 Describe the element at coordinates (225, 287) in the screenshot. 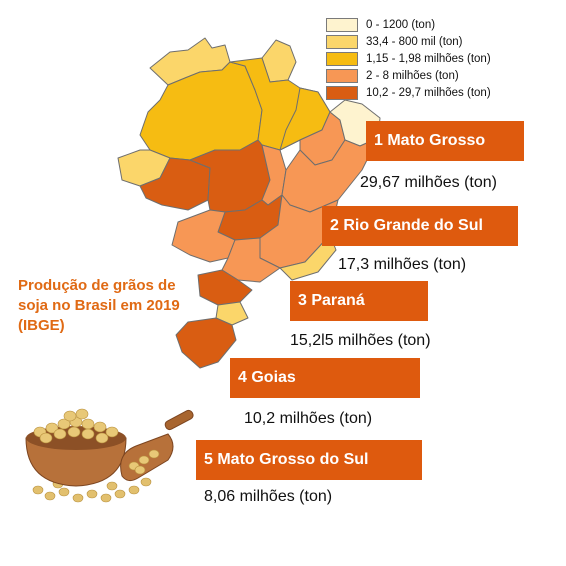

I see `state-parana` at that location.